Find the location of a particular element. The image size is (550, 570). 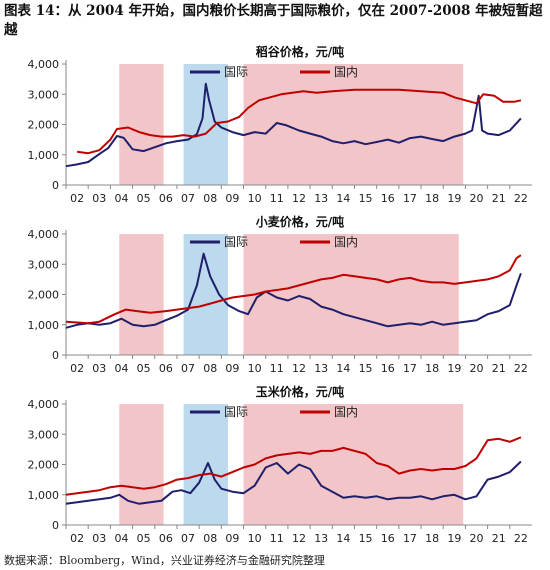

chart-title: 玉米价格，元/吨 is located at coordinates (300, 391).